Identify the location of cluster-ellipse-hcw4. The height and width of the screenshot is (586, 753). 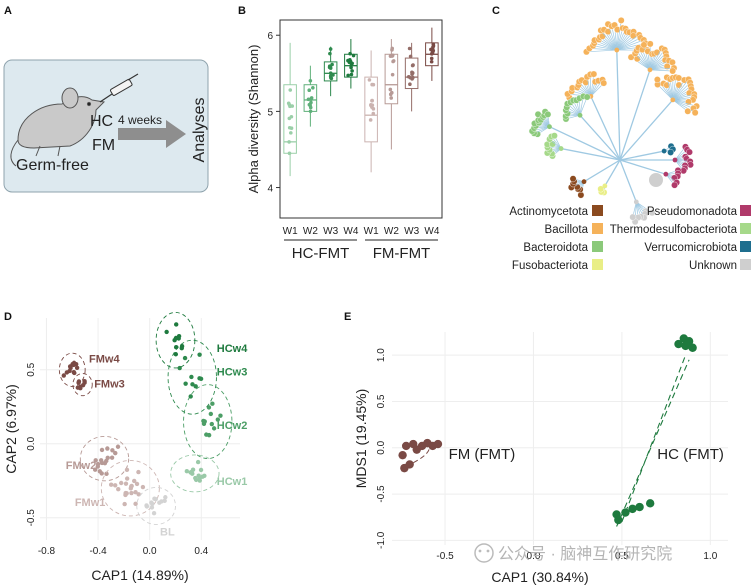
(175, 340).